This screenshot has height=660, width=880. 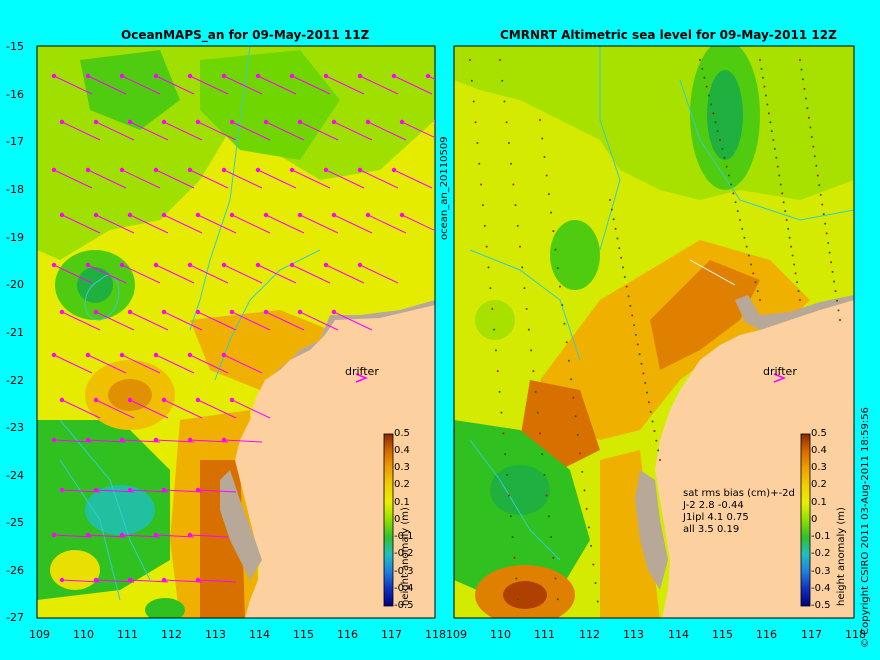 I want to click on cbar-tick: 0, so click(x=397, y=519).